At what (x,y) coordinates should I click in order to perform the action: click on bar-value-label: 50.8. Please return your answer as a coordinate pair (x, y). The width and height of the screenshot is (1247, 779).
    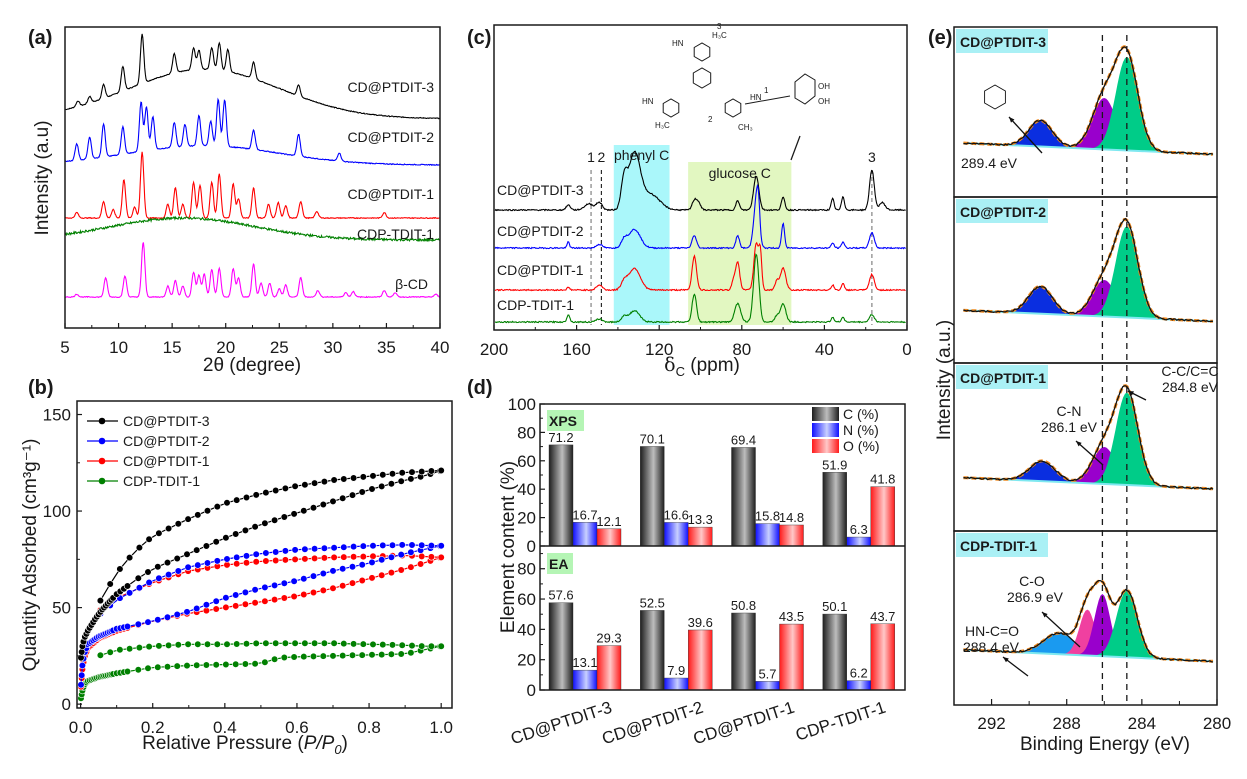
    Looking at the image, I should click on (743, 605).